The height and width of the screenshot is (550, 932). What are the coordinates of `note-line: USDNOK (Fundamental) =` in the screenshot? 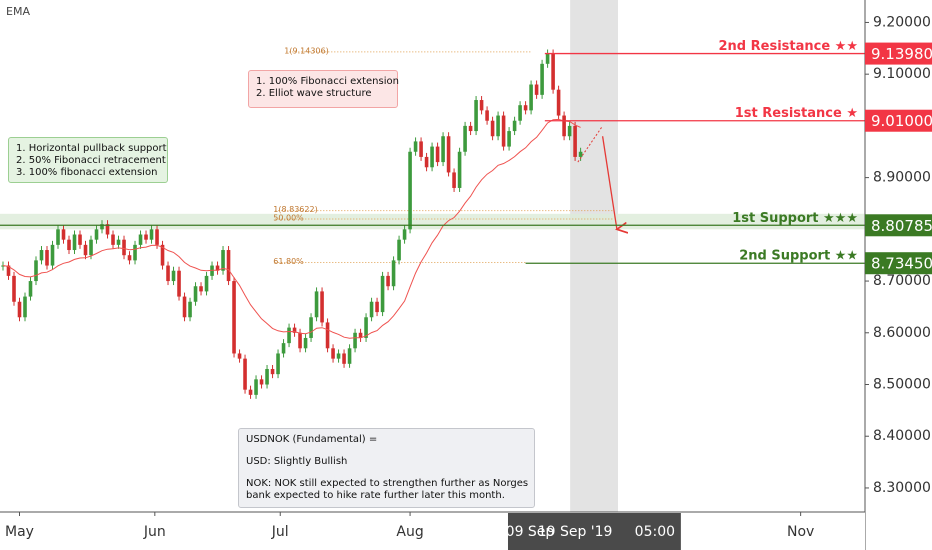 It's located at (312, 439).